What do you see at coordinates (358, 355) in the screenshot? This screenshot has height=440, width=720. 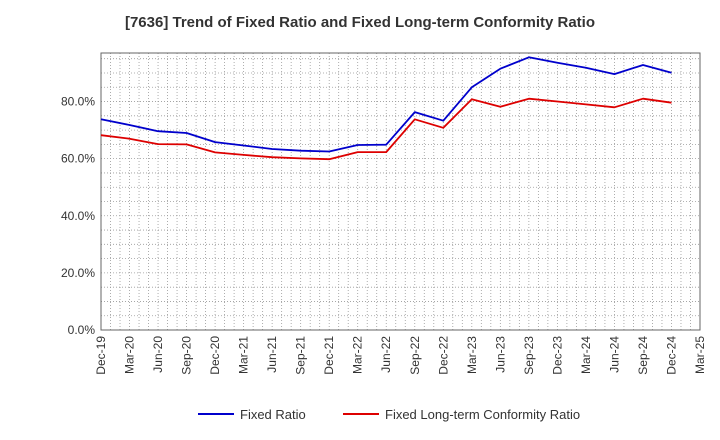 I see `x-tick-label: Mar-22` at bounding box center [358, 355].